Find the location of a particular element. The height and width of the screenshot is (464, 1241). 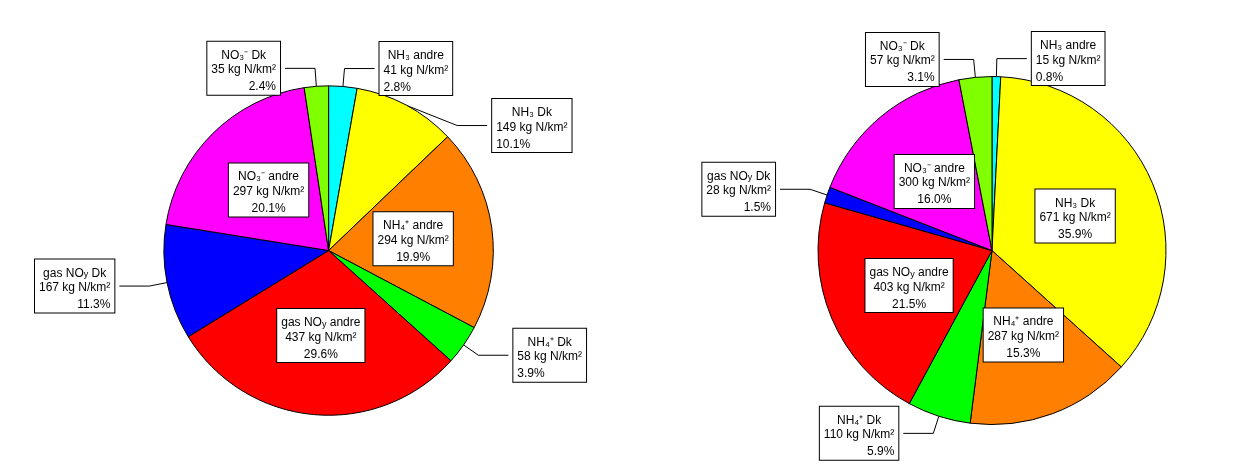

data-label: 297 kg N/km² 20.1% is located at coordinates (268, 199).